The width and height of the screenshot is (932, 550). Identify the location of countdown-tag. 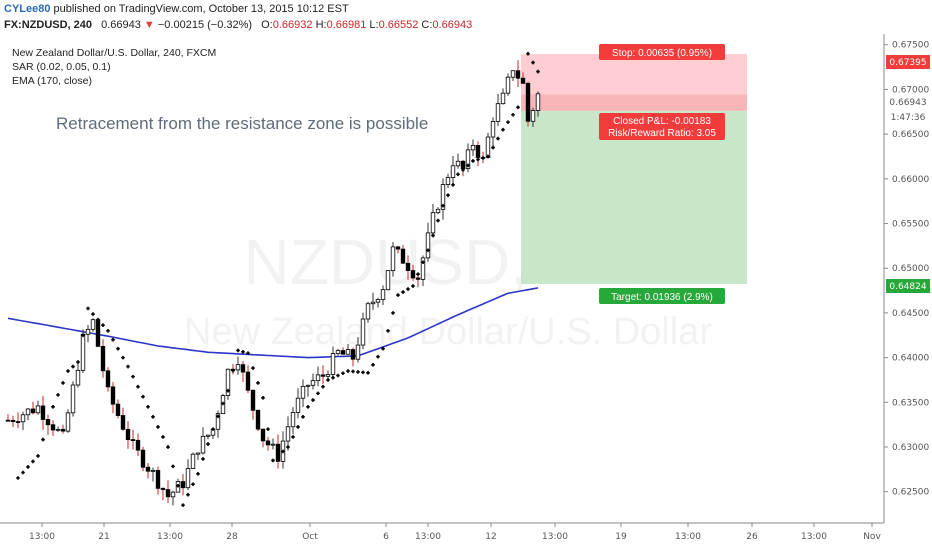
(908, 116).